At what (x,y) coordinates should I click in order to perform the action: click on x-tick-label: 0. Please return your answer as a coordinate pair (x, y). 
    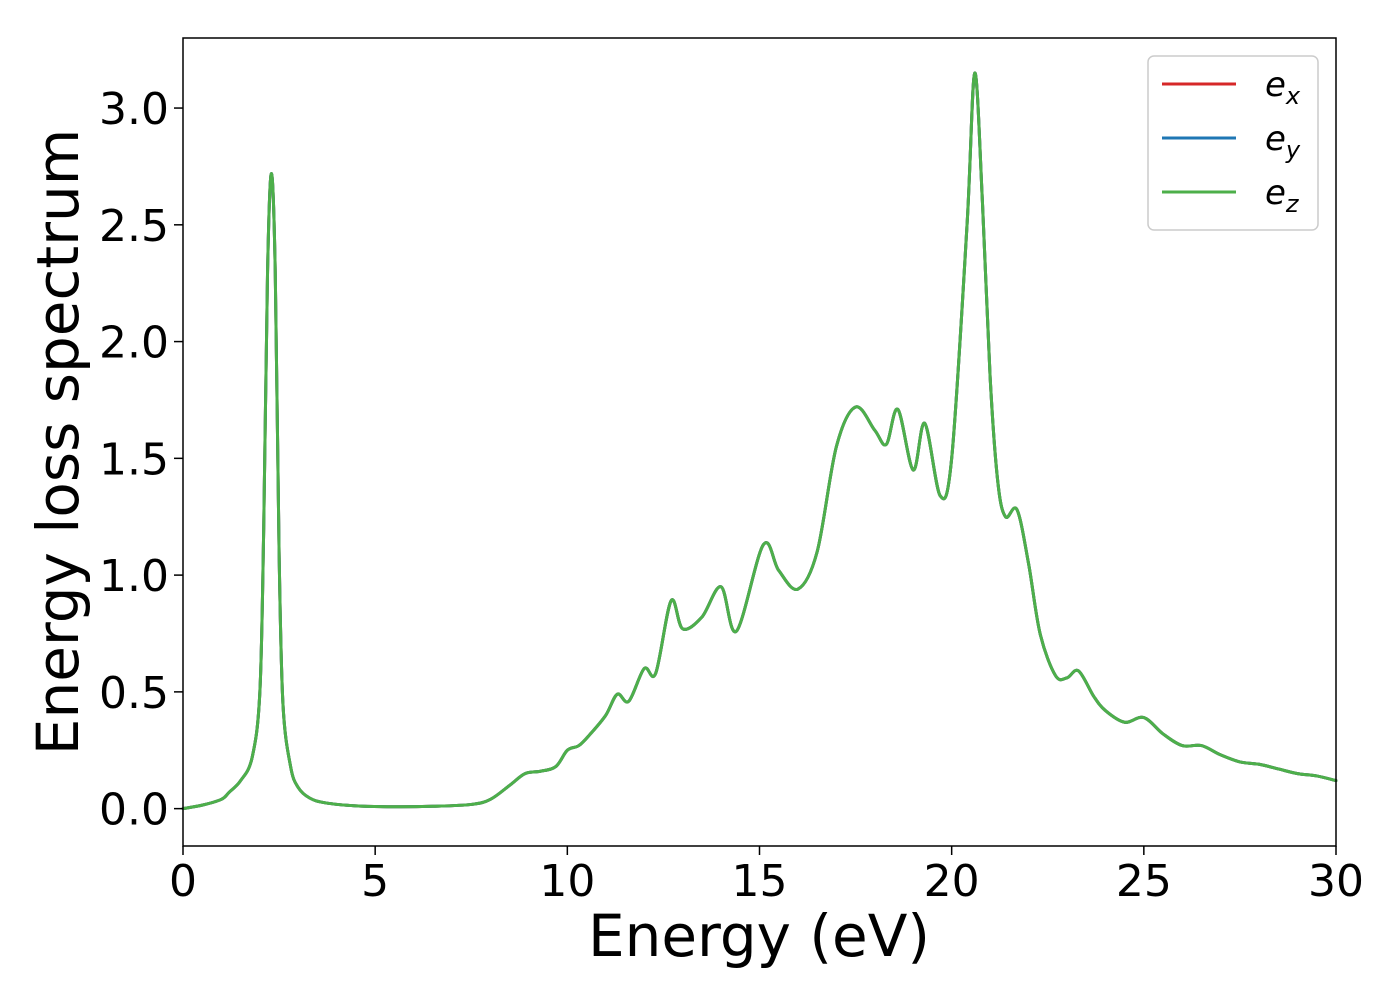
    Looking at the image, I should click on (183, 881).